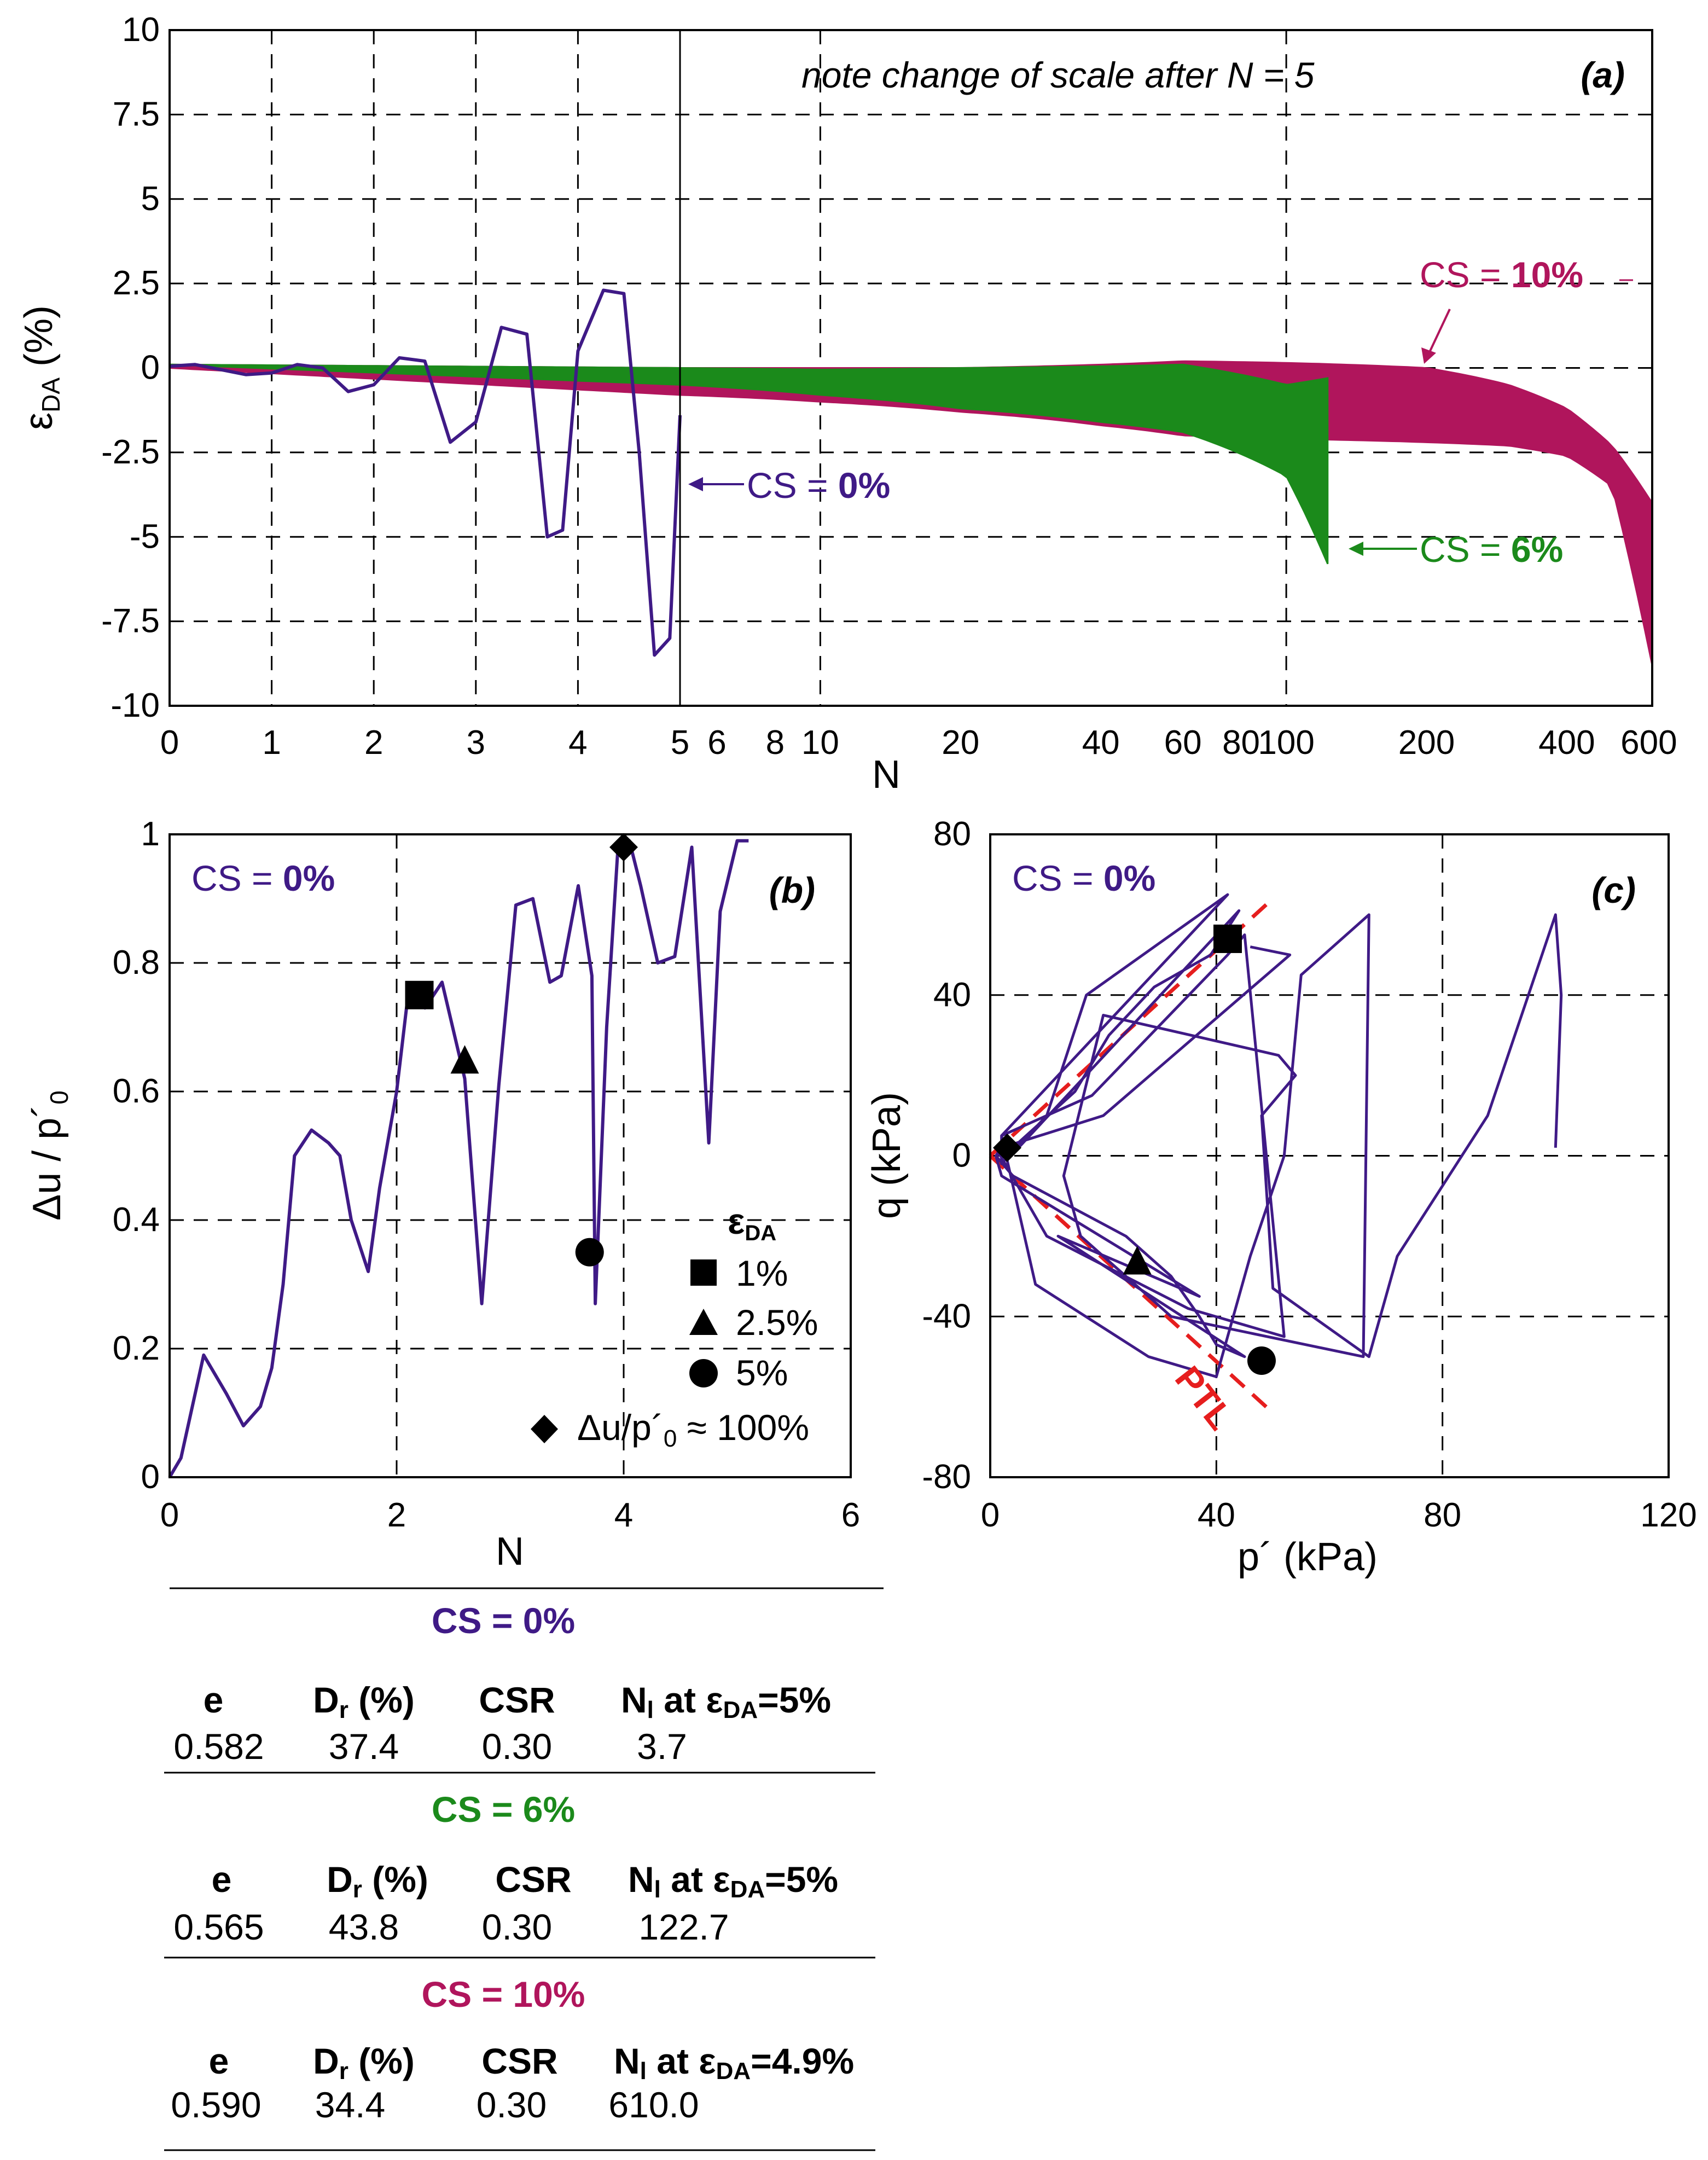 This screenshot has width=1708, height=2160. I want to click on panel-c-ptl-label: PTL, so click(1204, 1397).